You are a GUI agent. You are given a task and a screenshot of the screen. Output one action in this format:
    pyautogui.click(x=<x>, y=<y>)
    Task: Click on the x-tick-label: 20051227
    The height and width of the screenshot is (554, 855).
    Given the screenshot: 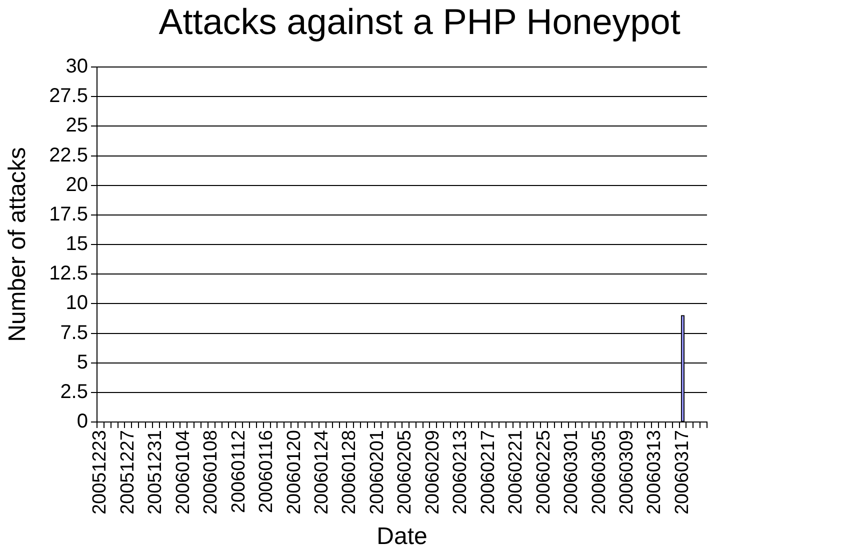 What is the action you would take?
    pyautogui.click(x=127, y=472)
    